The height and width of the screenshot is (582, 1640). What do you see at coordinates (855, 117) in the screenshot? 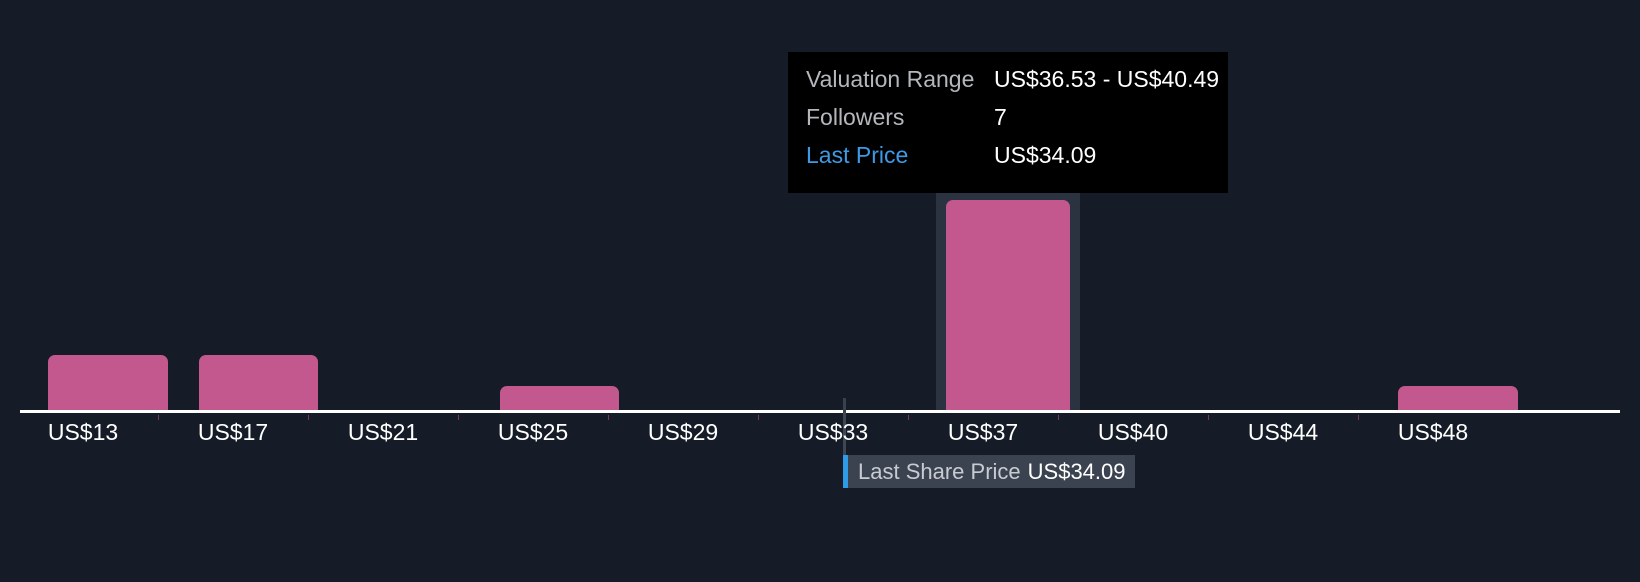
I see `tooltip-label-followers: Followers` at bounding box center [855, 117].